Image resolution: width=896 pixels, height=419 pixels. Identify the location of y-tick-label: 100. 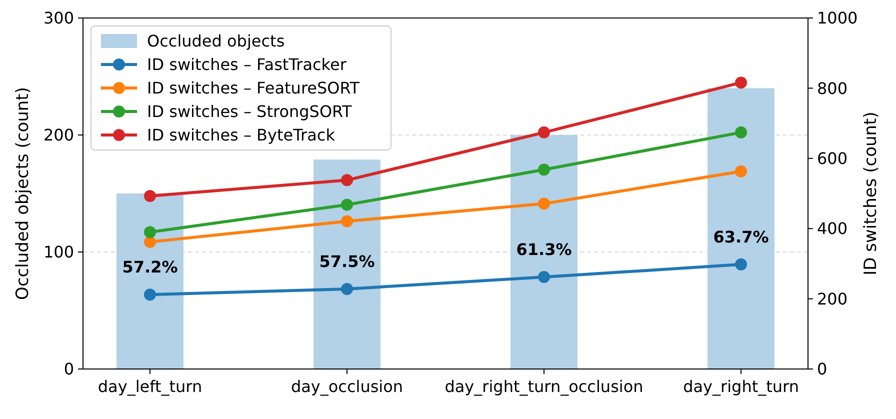
(58, 252).